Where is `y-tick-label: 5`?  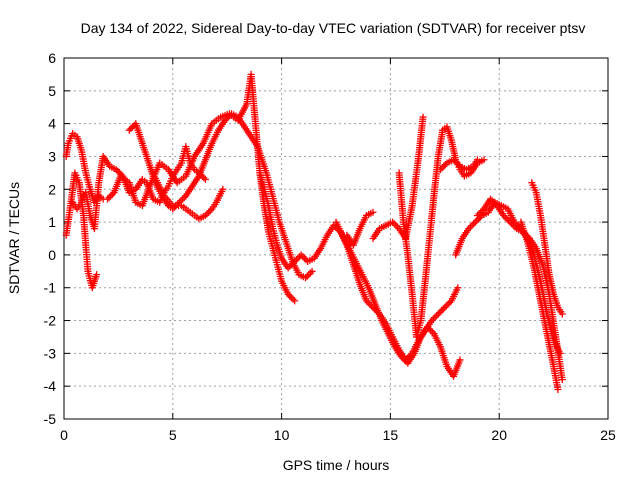
y-tick-label: 5 is located at coordinates (52, 91).